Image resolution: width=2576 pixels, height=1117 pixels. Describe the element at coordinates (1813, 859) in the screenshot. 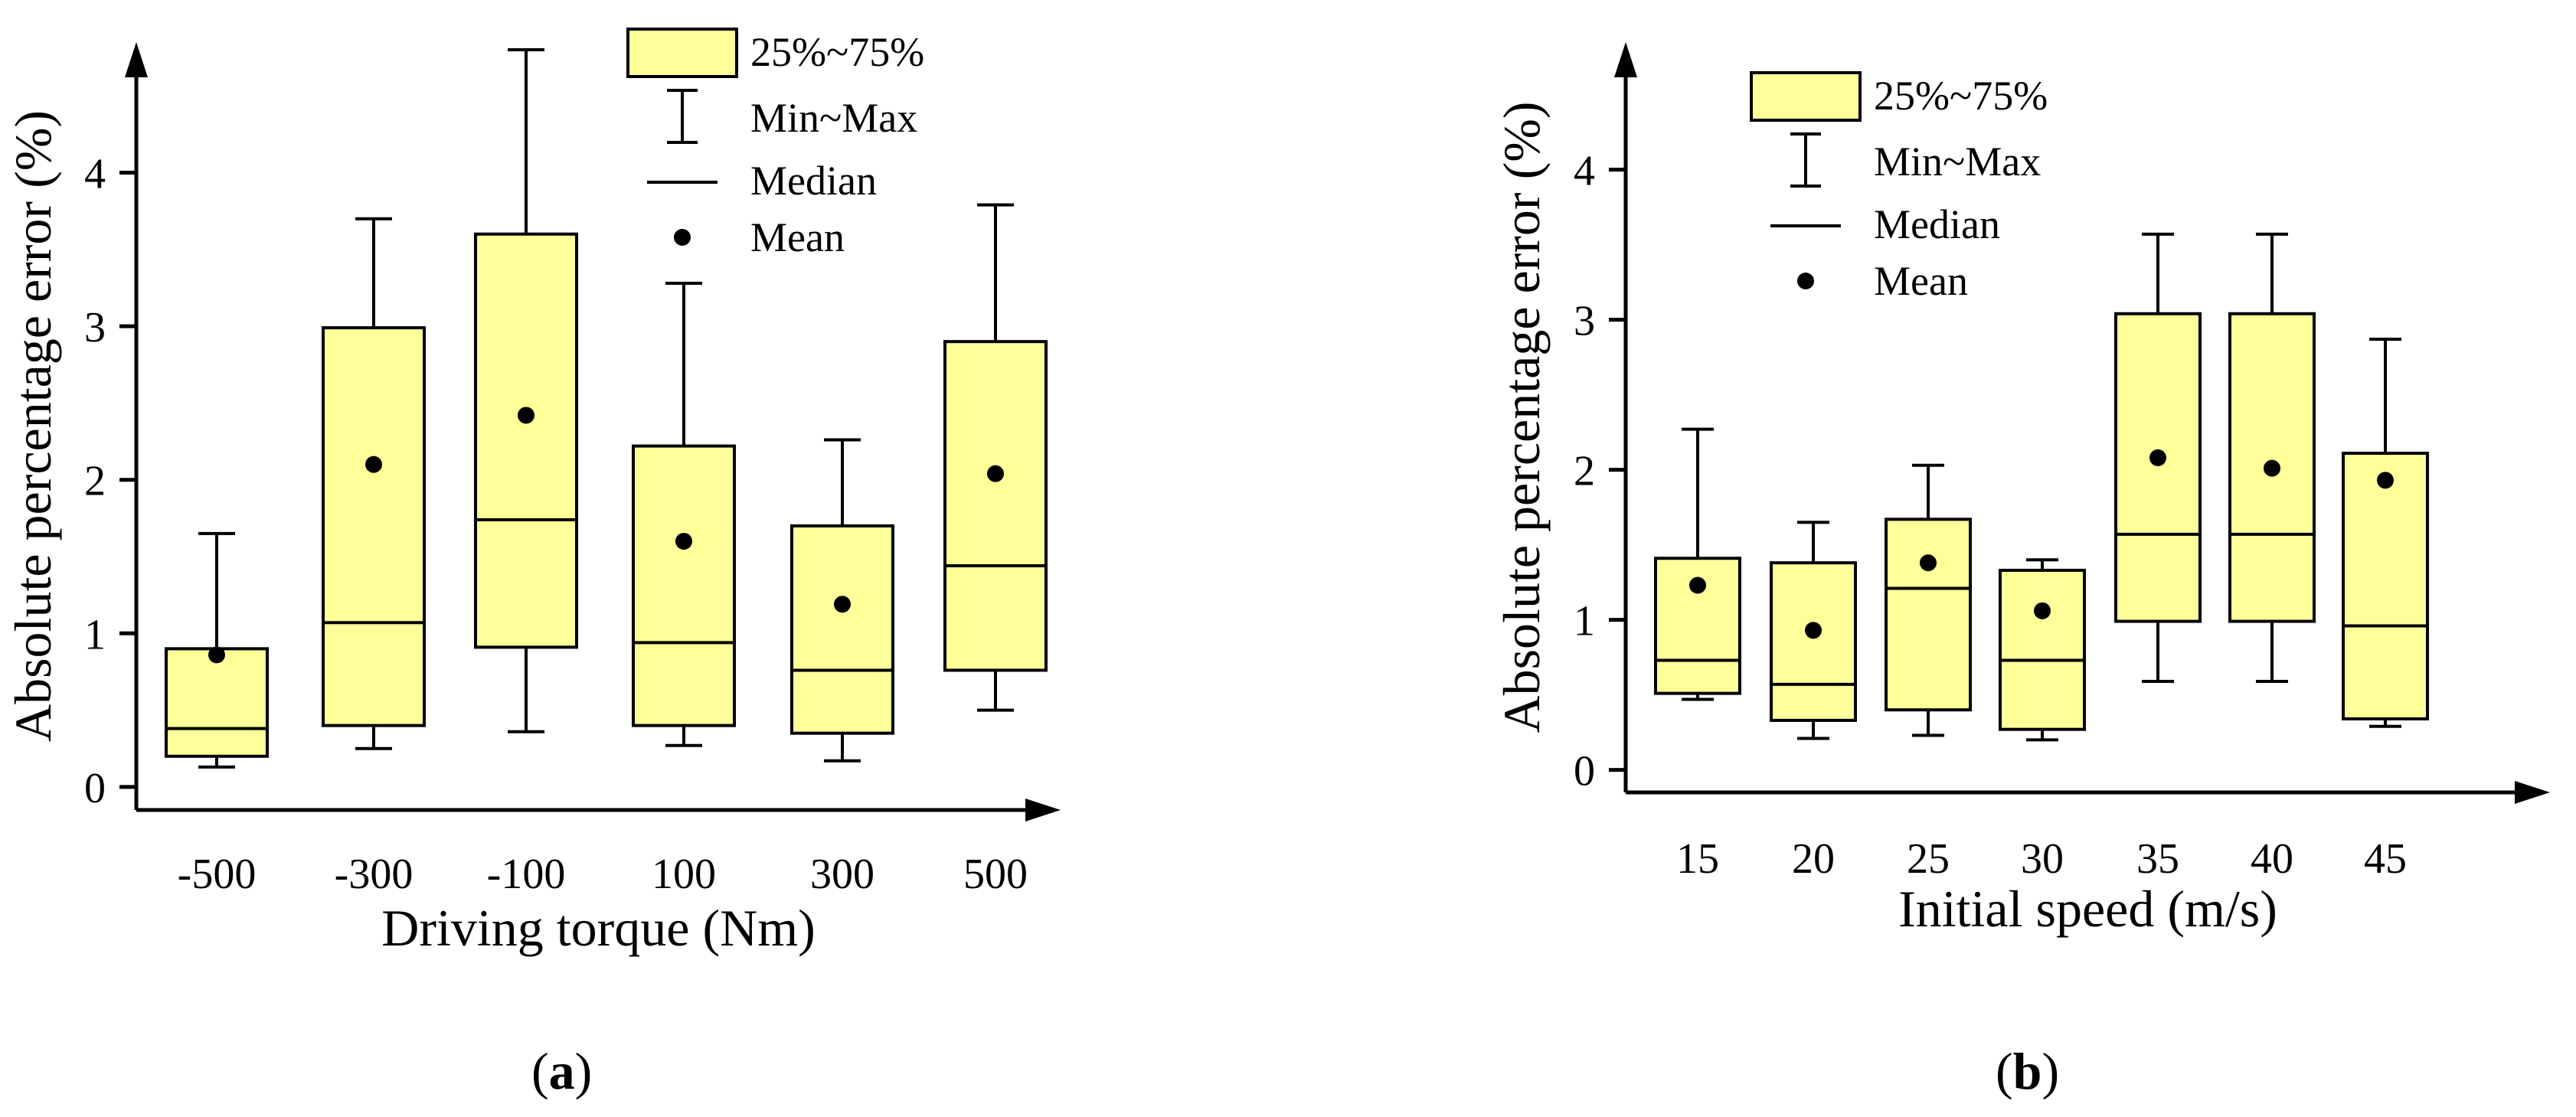

I see `x-tick-label: 20` at that location.